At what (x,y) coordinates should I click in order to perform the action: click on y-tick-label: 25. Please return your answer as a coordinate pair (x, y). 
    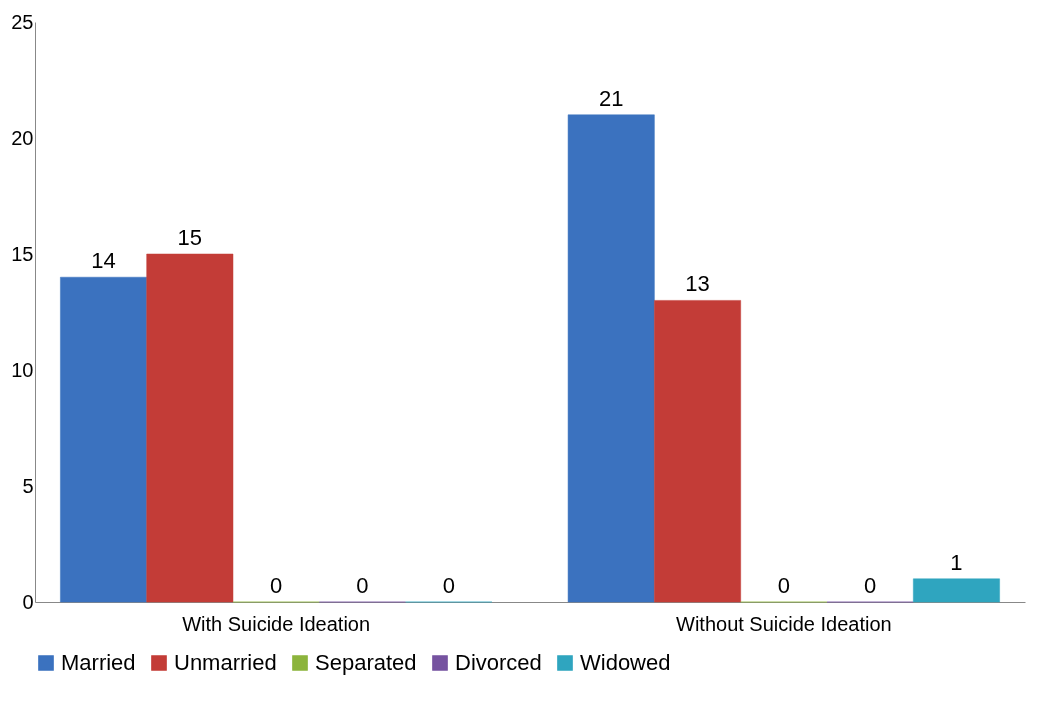
    Looking at the image, I should click on (22, 21).